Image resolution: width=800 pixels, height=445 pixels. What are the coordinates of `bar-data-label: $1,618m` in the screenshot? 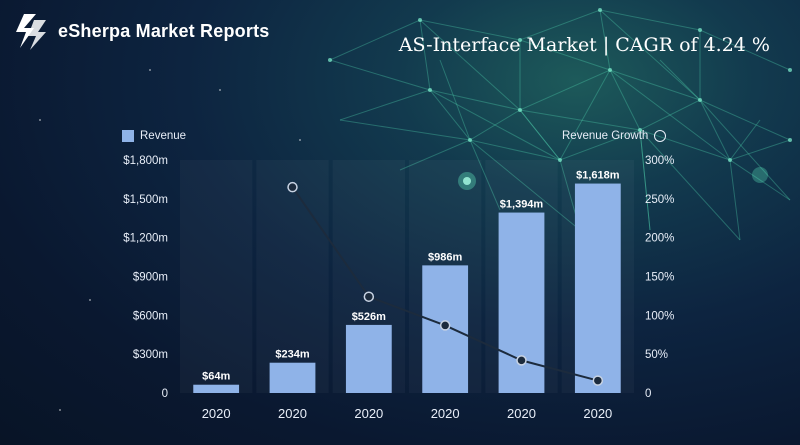 It's located at (598, 176).